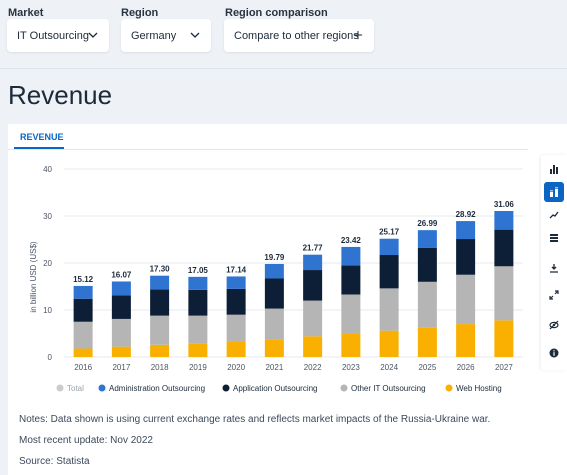 This screenshot has height=475, width=567. I want to click on x-tick-label: 2027, so click(504, 367).